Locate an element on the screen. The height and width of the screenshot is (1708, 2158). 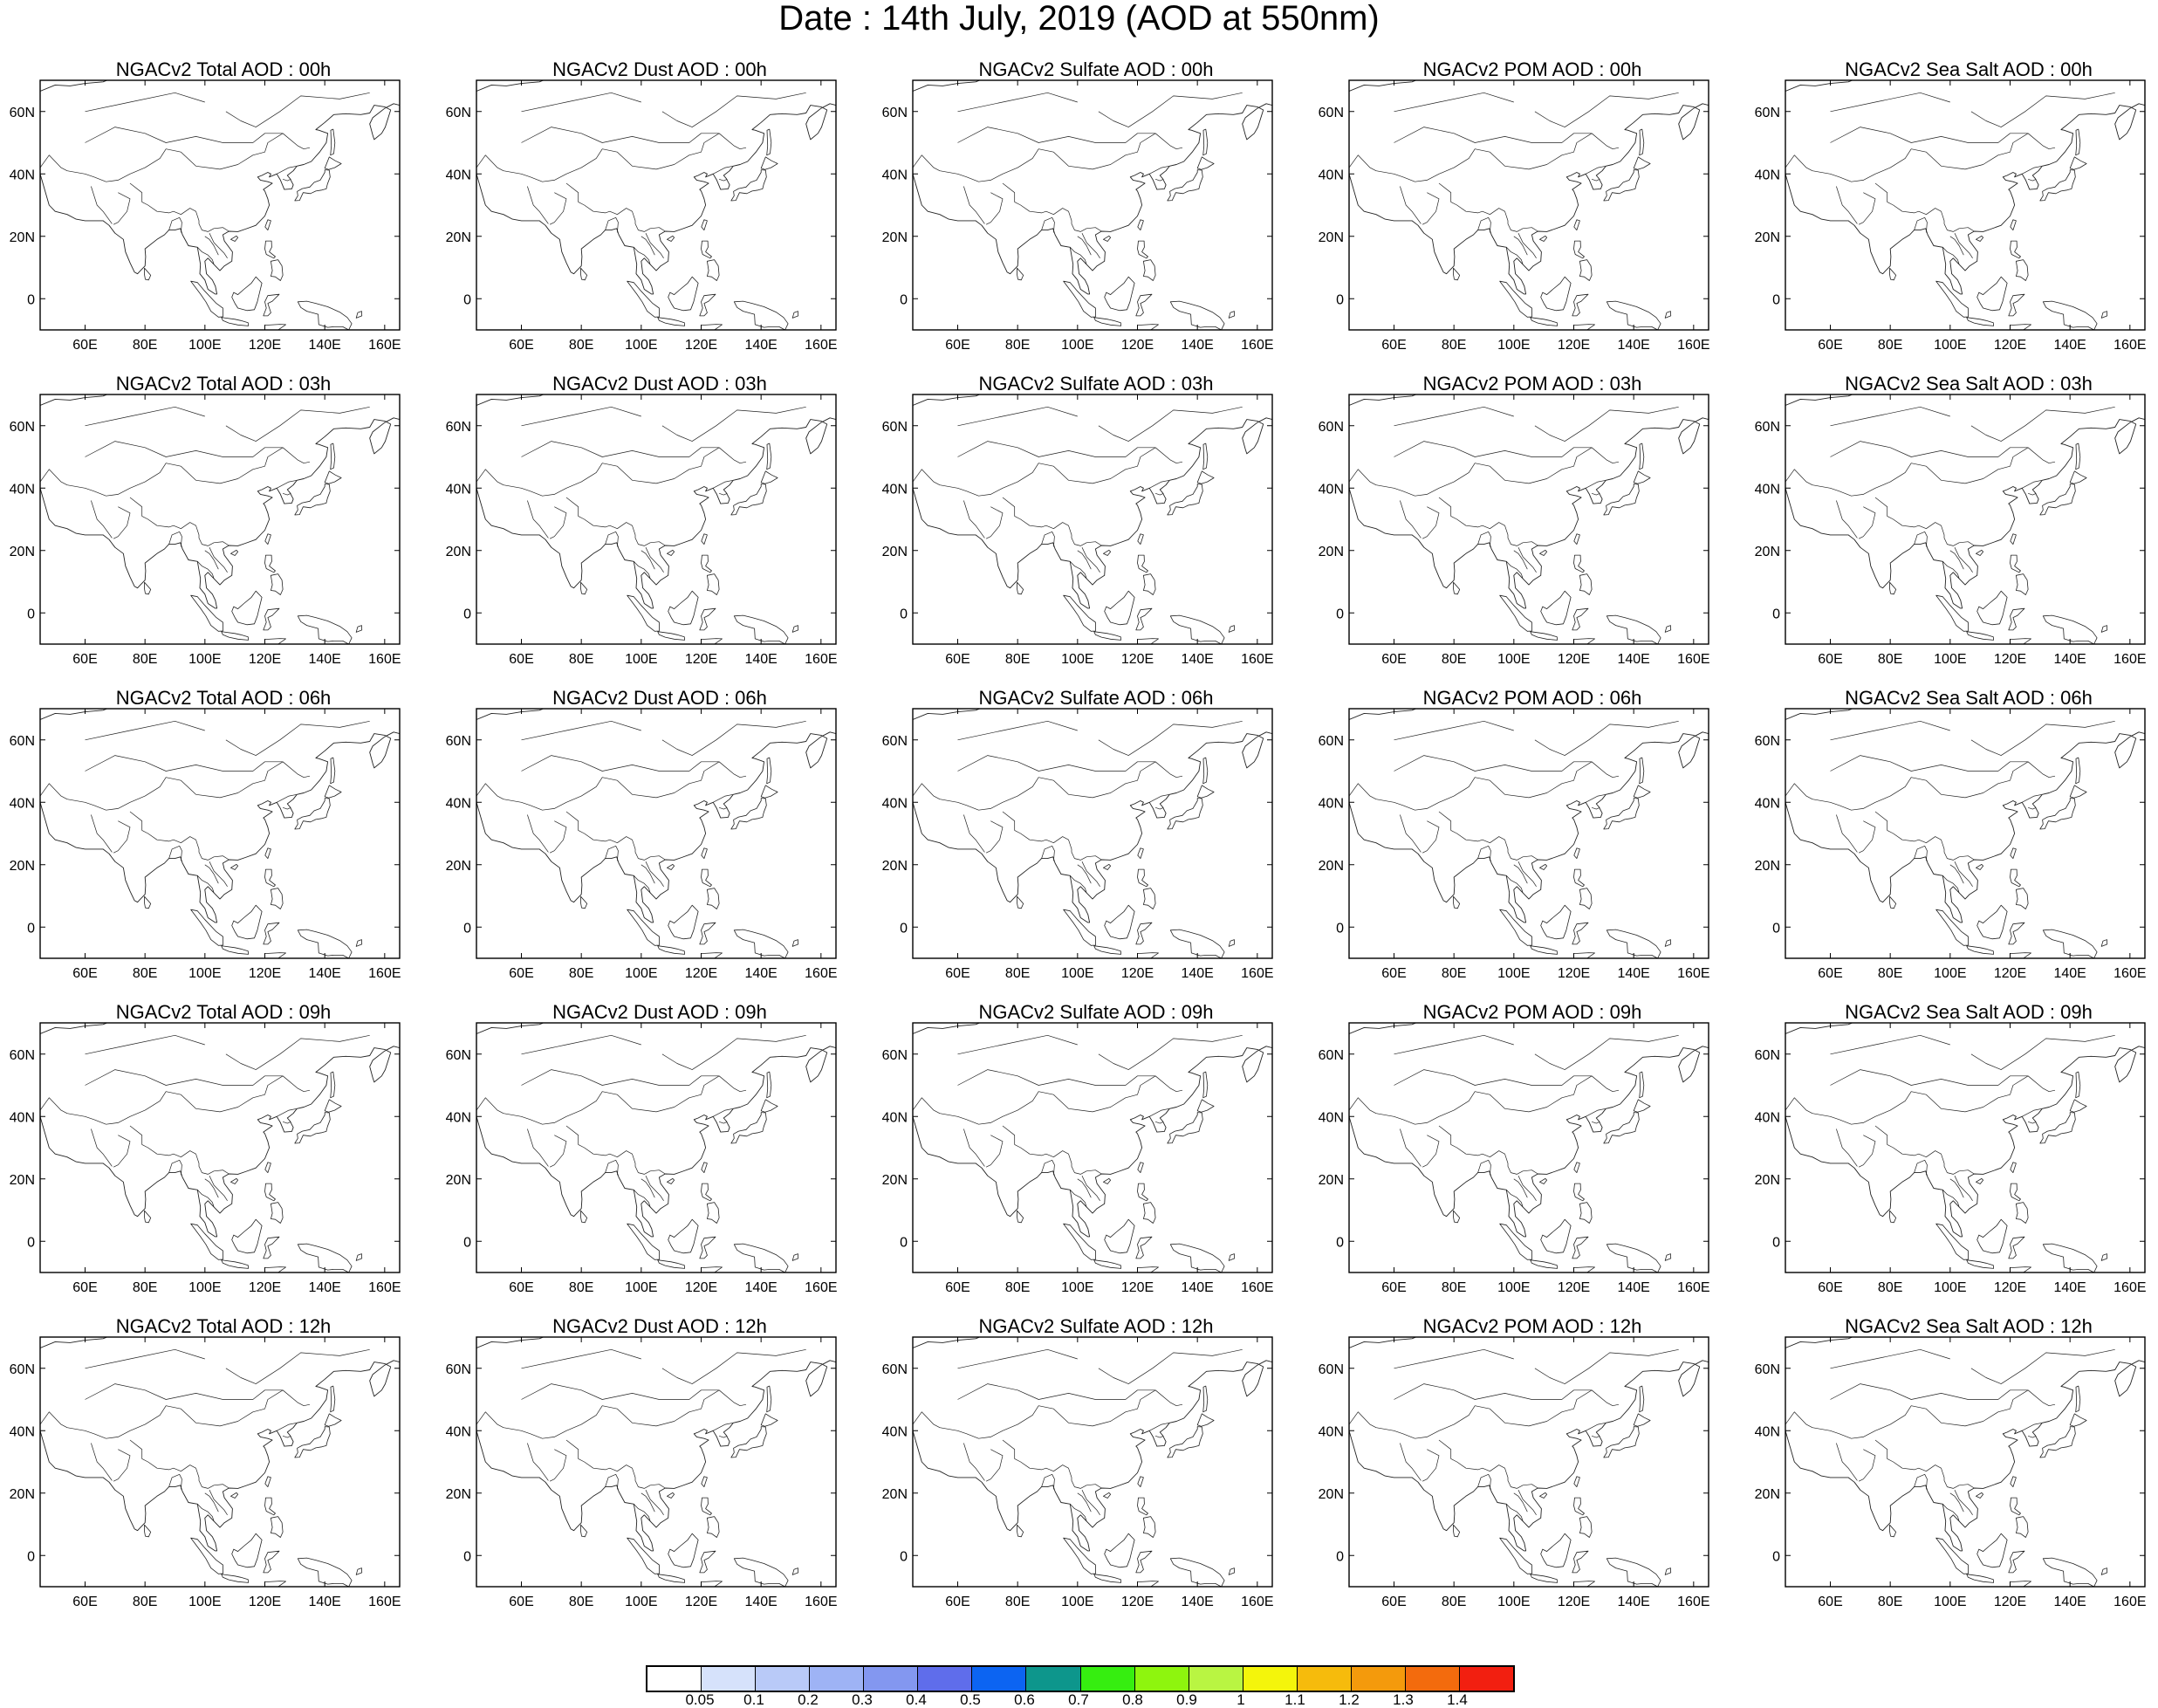
panel-title: NGACv2 Sulfate AOD : 00h is located at coordinates (1096, 69).